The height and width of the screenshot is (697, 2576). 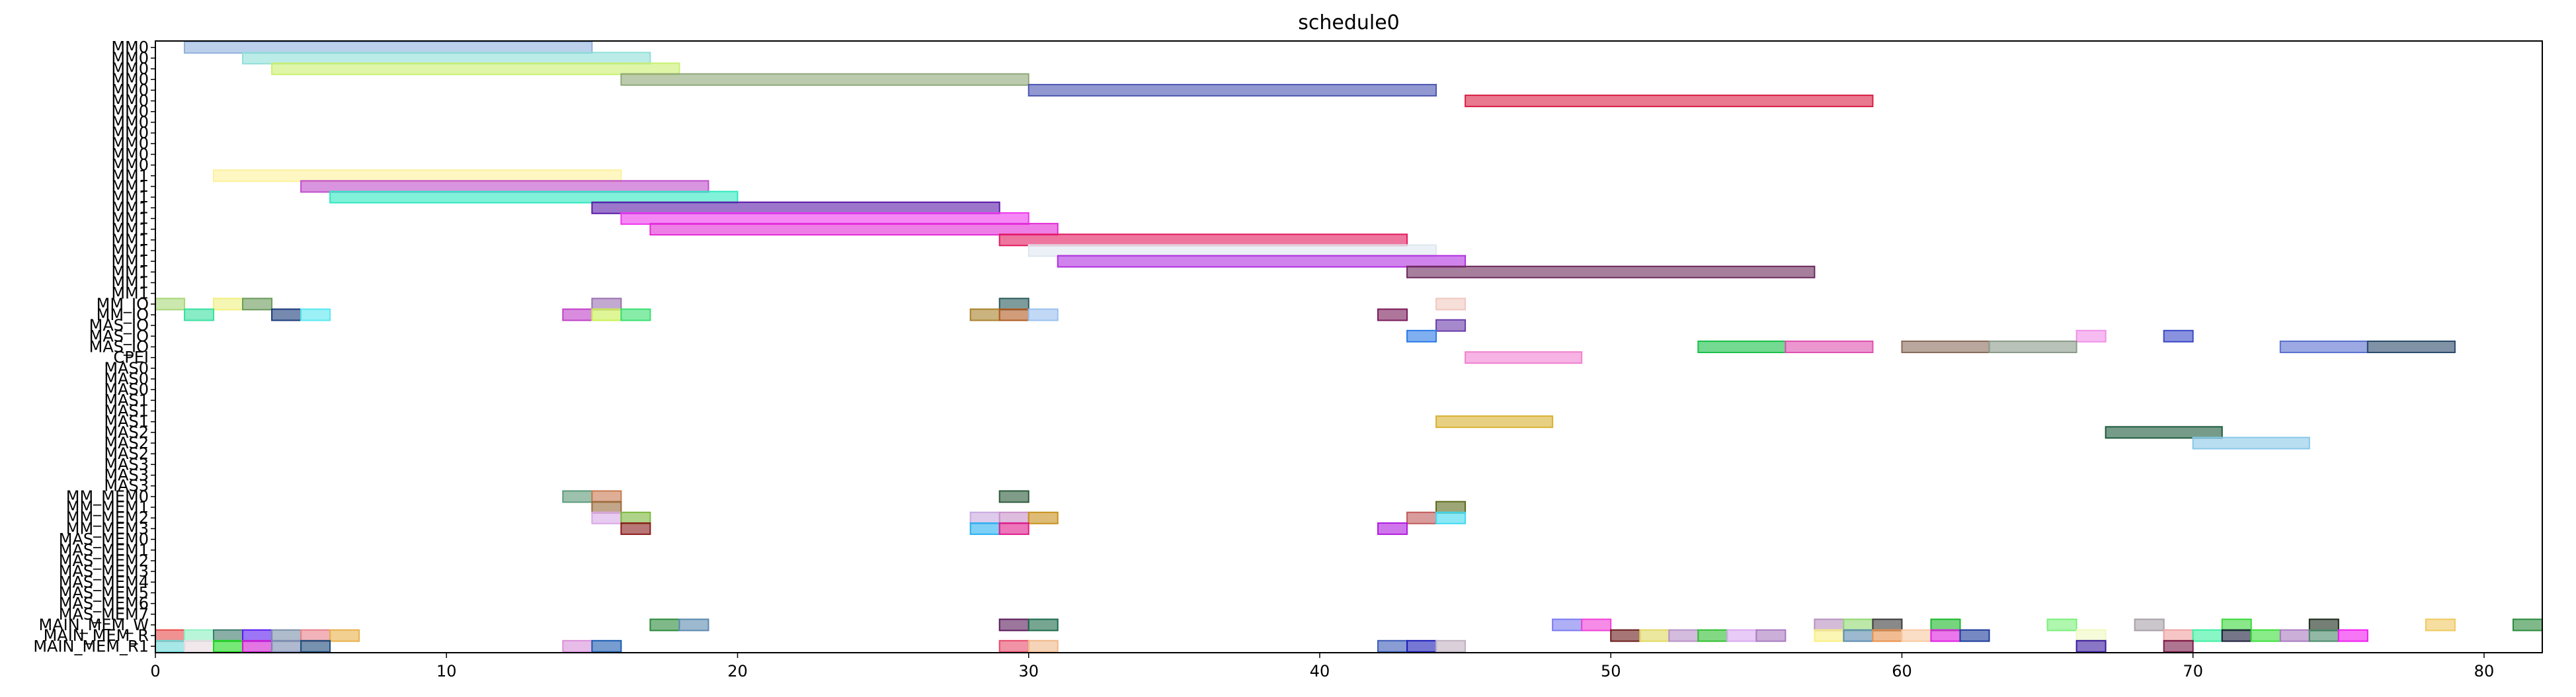 I want to click on x-tick-label: 40, so click(x=1320, y=671).